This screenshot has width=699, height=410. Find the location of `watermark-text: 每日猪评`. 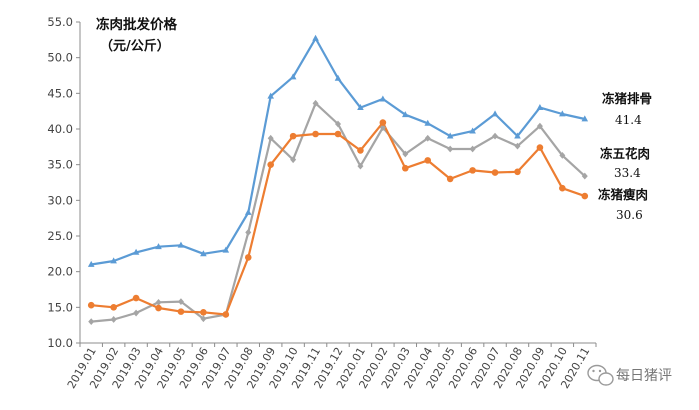

watermark-text: 每日猪评 is located at coordinates (644, 376).